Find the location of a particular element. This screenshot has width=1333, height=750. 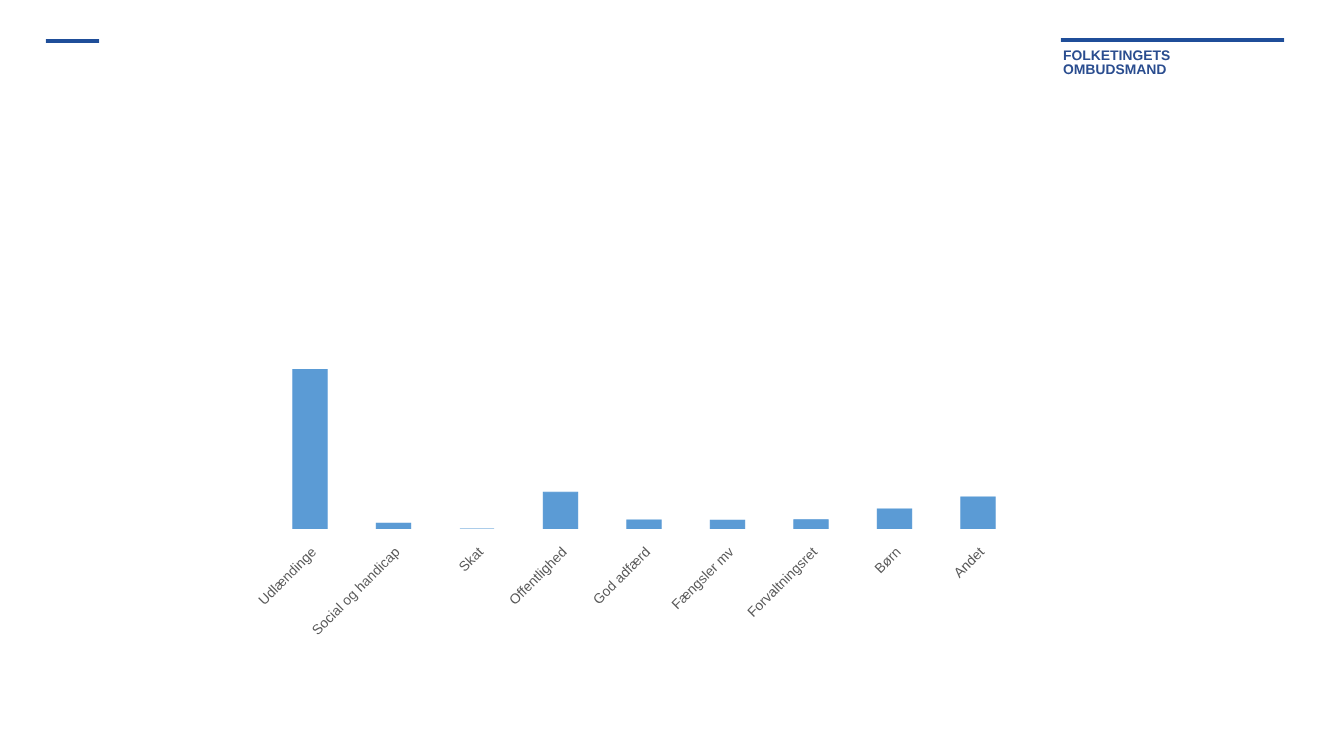

text: FOLKETINGETS OMBUDSMAND is located at coordinates (1116, 62).